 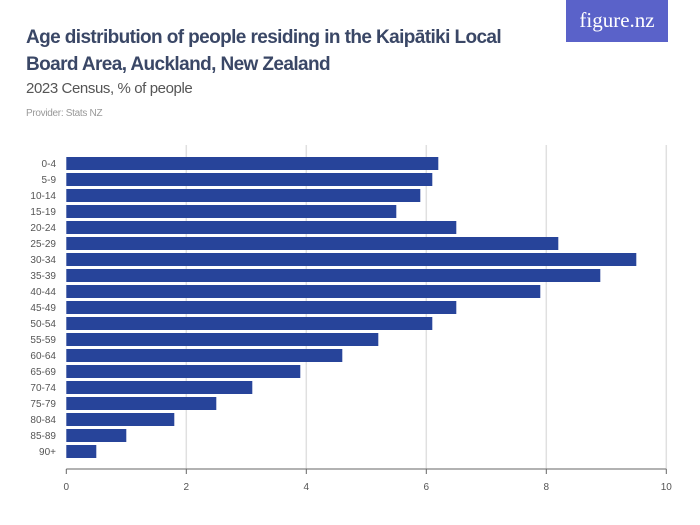 I want to click on y-tick-label: 60-64, so click(x=43, y=356).